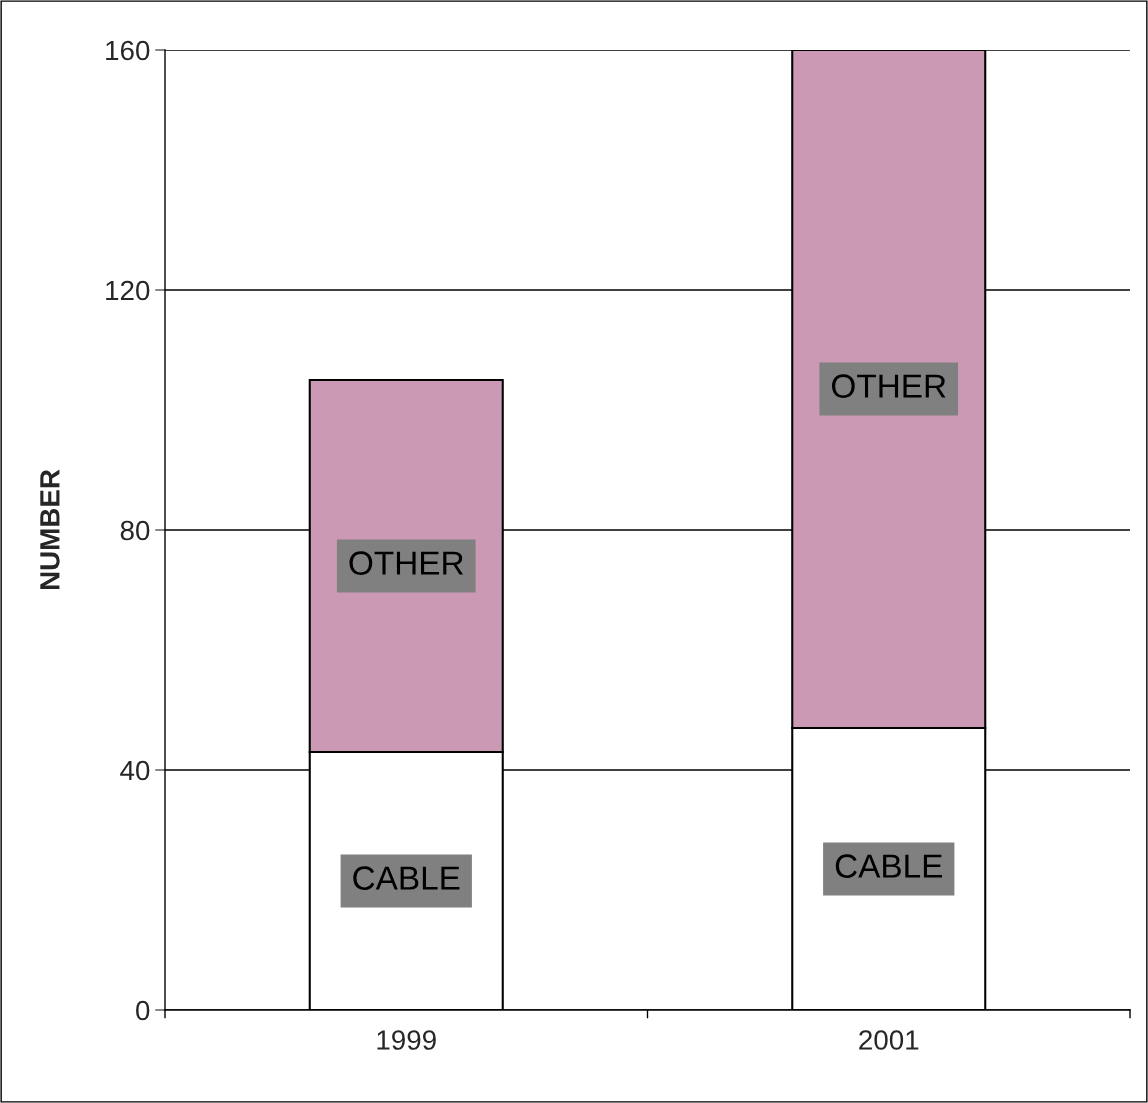 Image resolution: width=1148 pixels, height=1103 pixels. I want to click on text: OTHER, so click(888, 386).